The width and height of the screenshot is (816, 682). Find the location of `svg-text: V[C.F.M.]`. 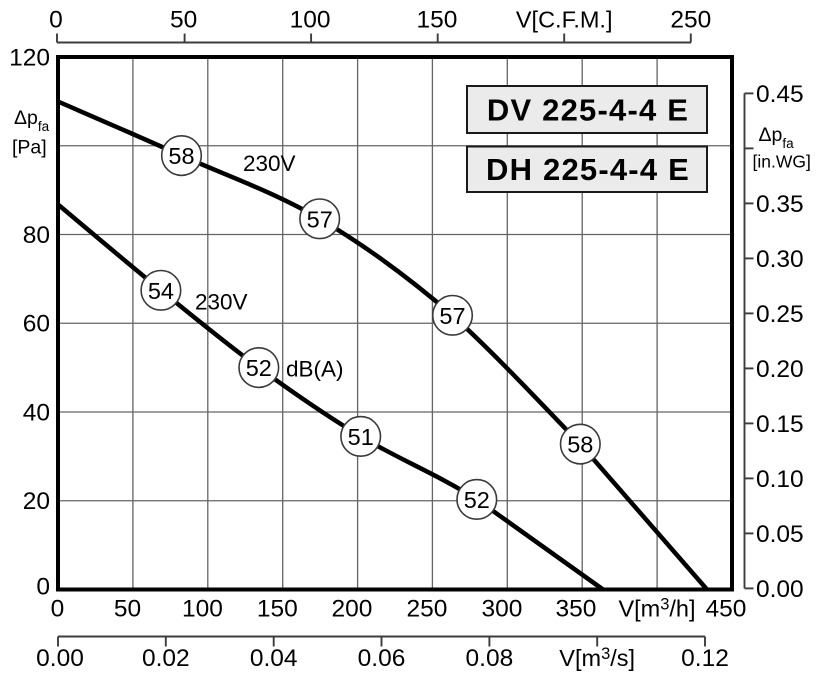

svg-text: V[C.F.M.] is located at coordinates (564, 20).